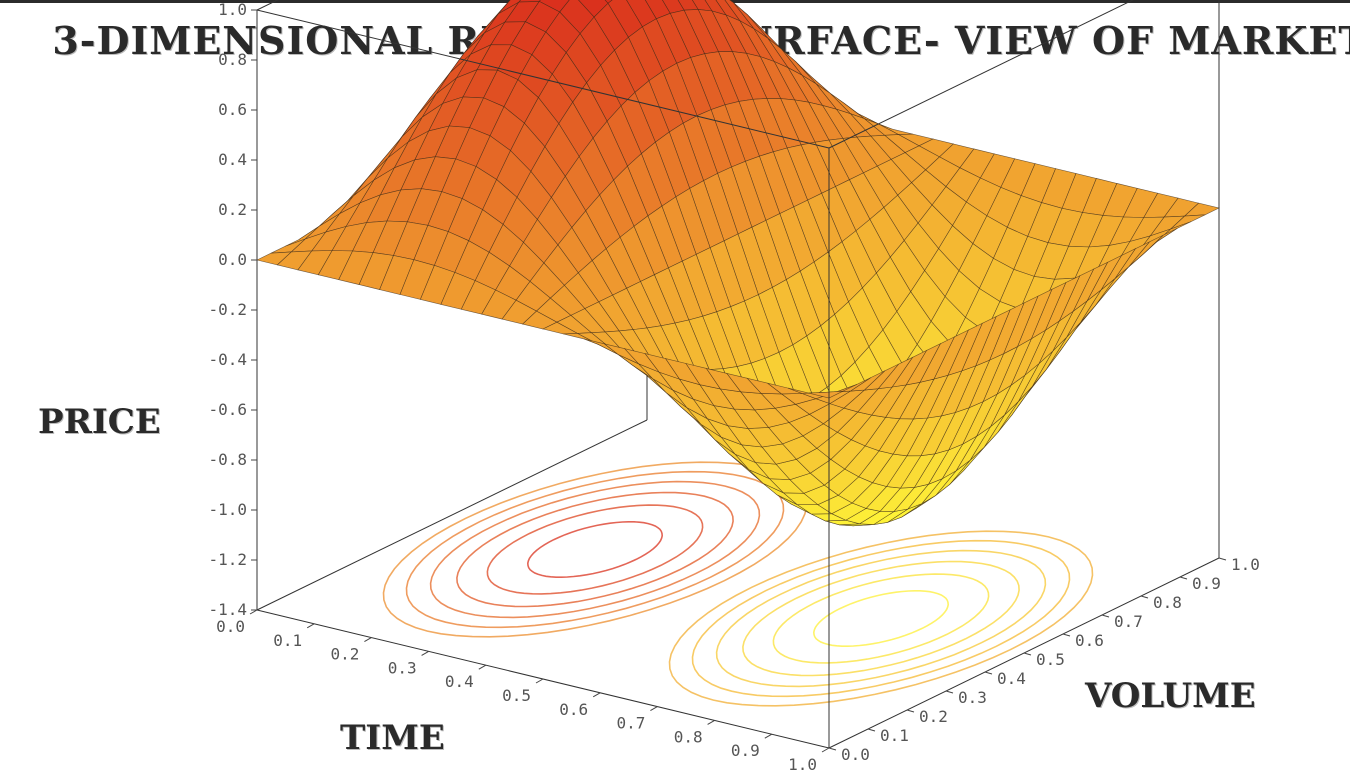 The image size is (1350, 783). Describe the element at coordinates (227, 559) in the screenshot. I see `z-tick-label: -1.2` at that location.